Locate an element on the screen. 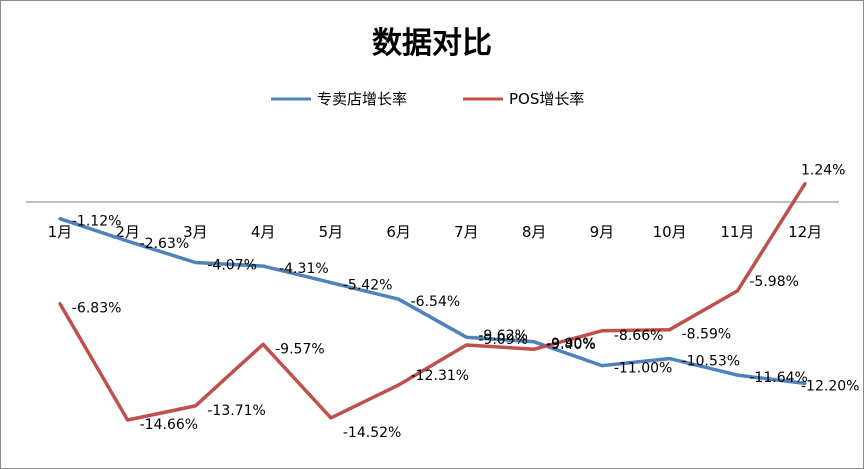 The height and width of the screenshot is (469, 864). data-label: -14.52% is located at coordinates (372, 433).